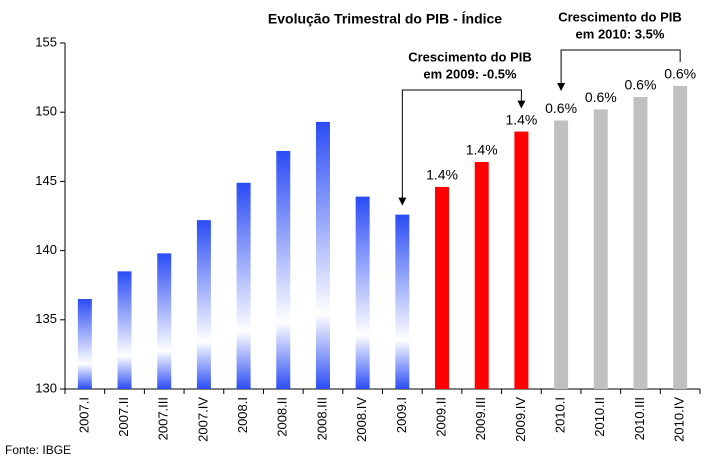 The height and width of the screenshot is (457, 707). I want to click on y-tick-label: 140, so click(46, 249).